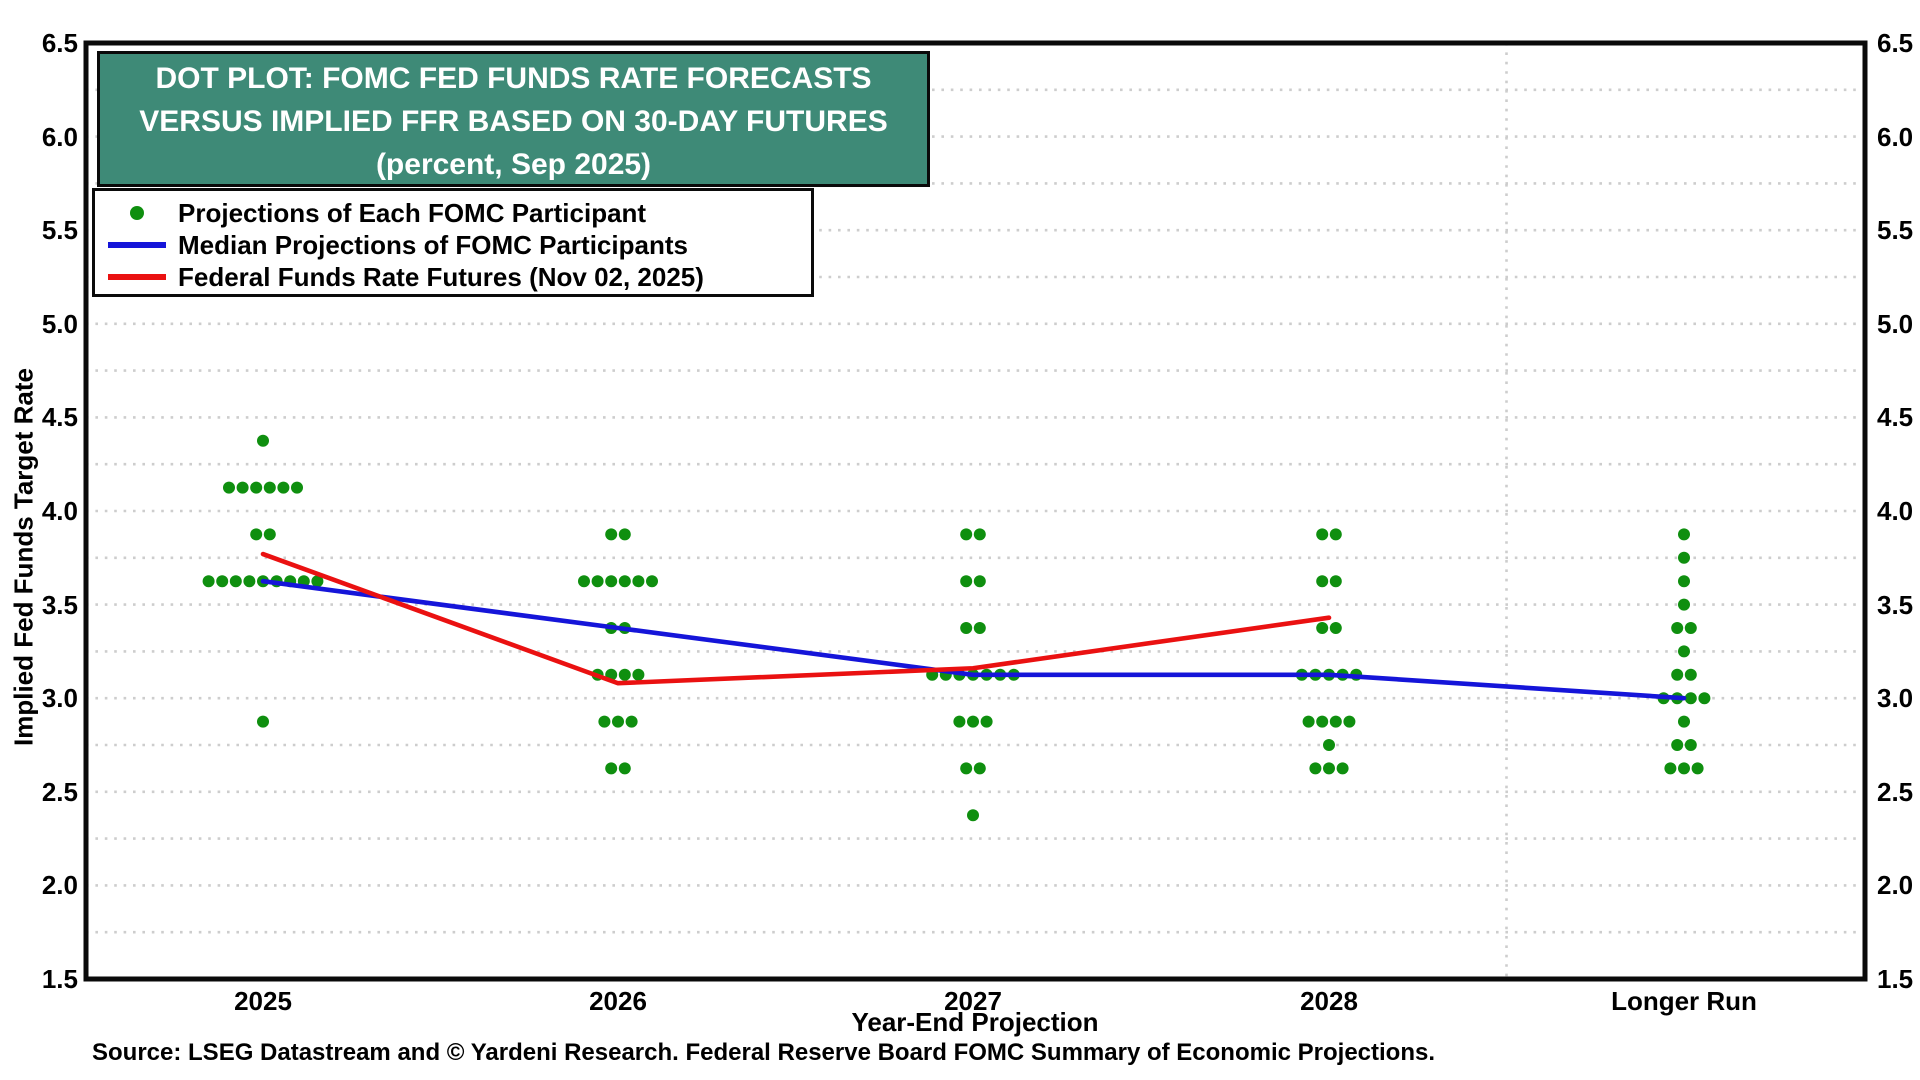 This screenshot has height=1080, width=1920. What do you see at coordinates (973, 639) in the screenshot?
I see `median-projection-line` at bounding box center [973, 639].